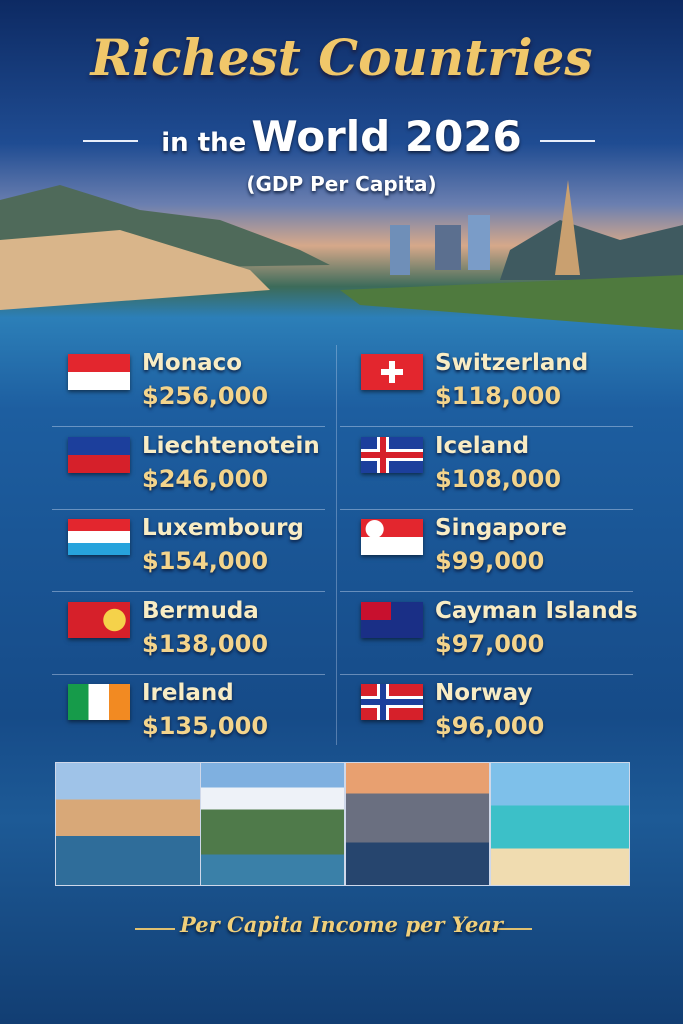  Describe the element at coordinates (200, 610) in the screenshot. I see `country-name: Bermuda` at that location.